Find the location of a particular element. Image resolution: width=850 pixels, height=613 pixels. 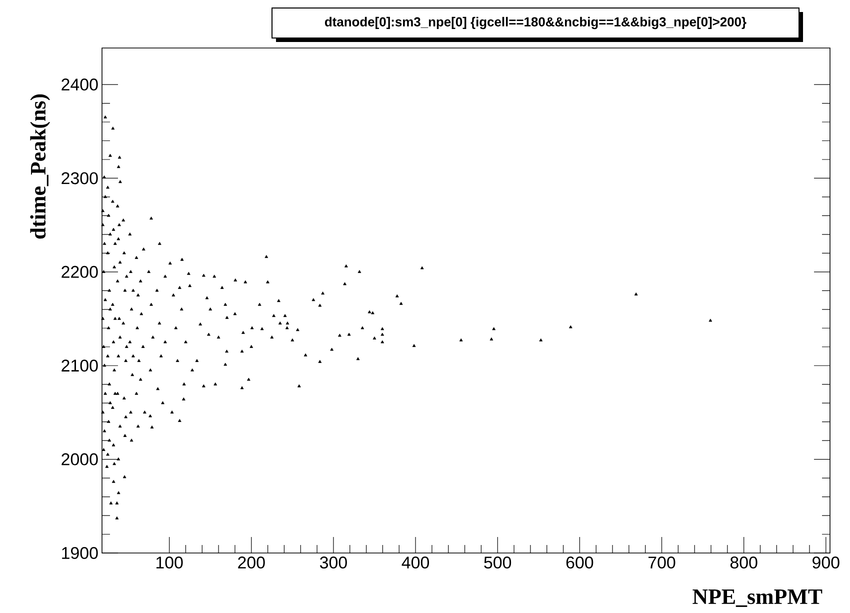

y-axis-title: dtime_Peak(ns) is located at coordinates (40, 166).